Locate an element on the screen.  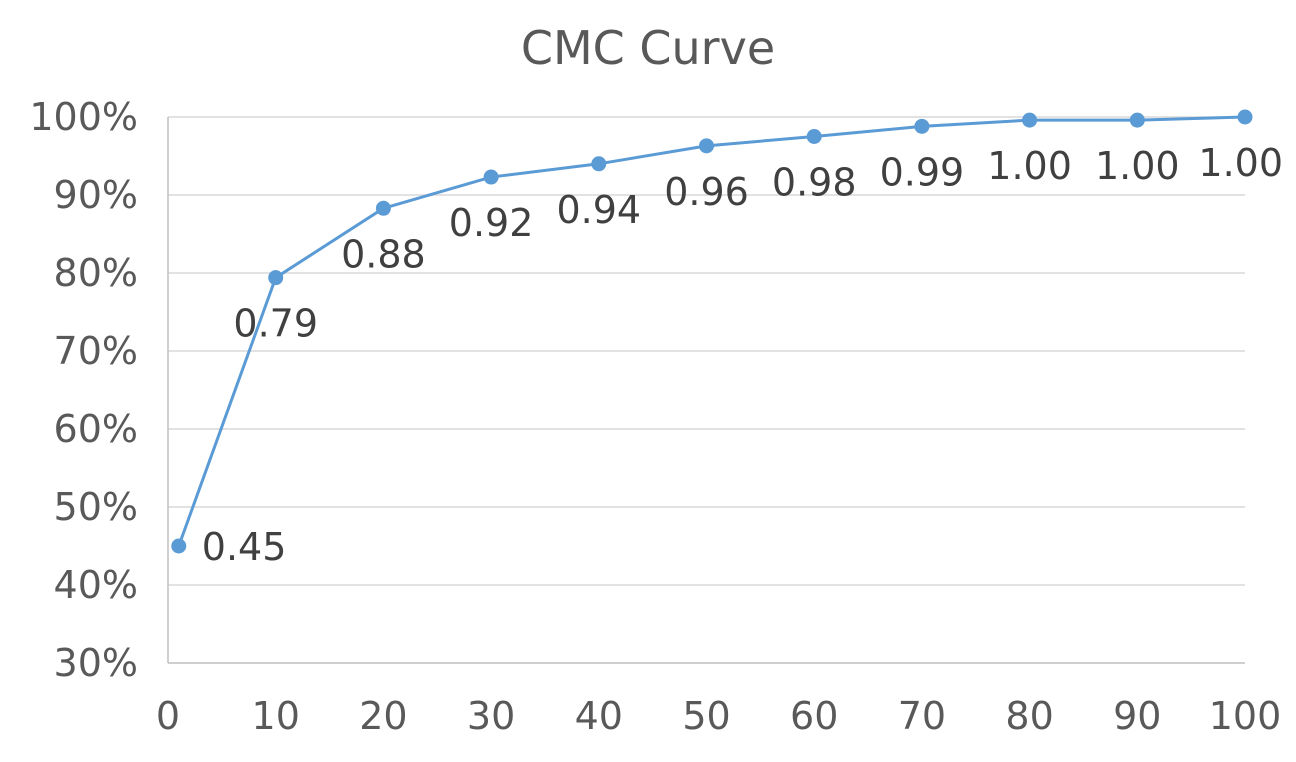
x-tick-label: 20 is located at coordinates (383, 716).